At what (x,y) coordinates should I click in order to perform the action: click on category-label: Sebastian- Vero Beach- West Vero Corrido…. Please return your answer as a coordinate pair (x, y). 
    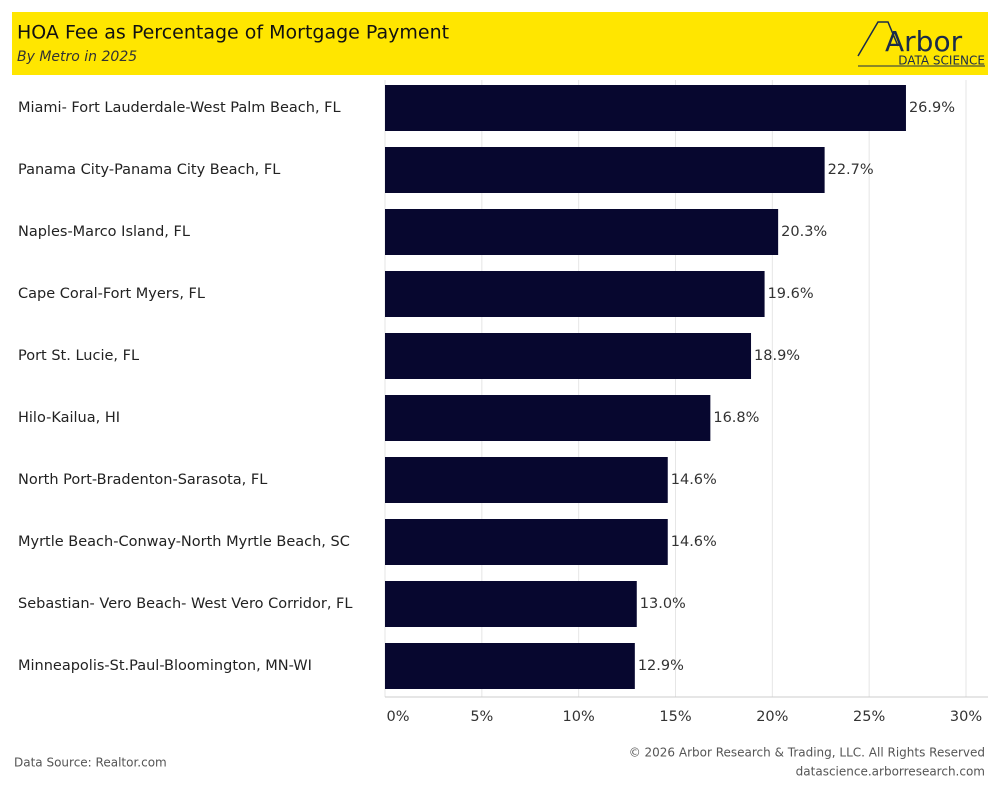
    Looking at the image, I should click on (185, 604).